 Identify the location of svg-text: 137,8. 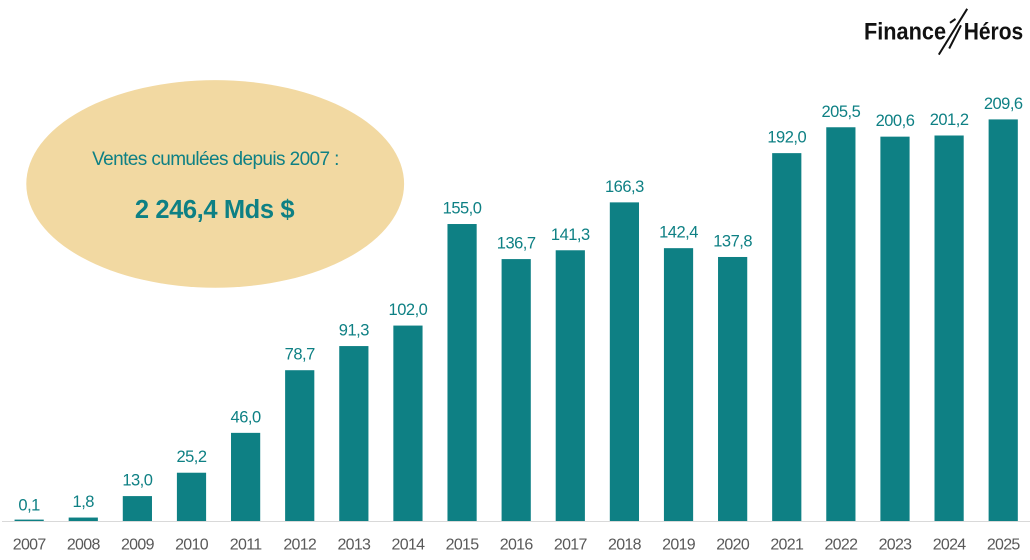
(732, 241).